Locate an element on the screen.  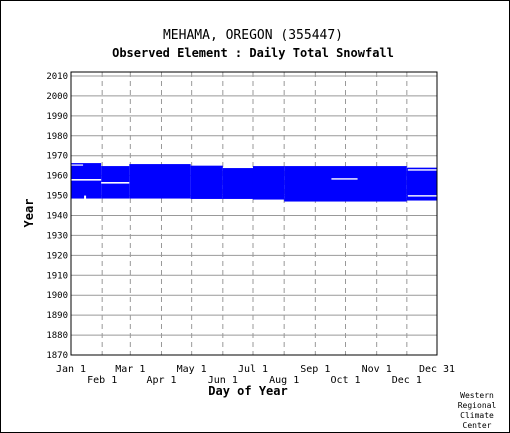
credit-line-3: Climate is located at coordinates (477, 415).